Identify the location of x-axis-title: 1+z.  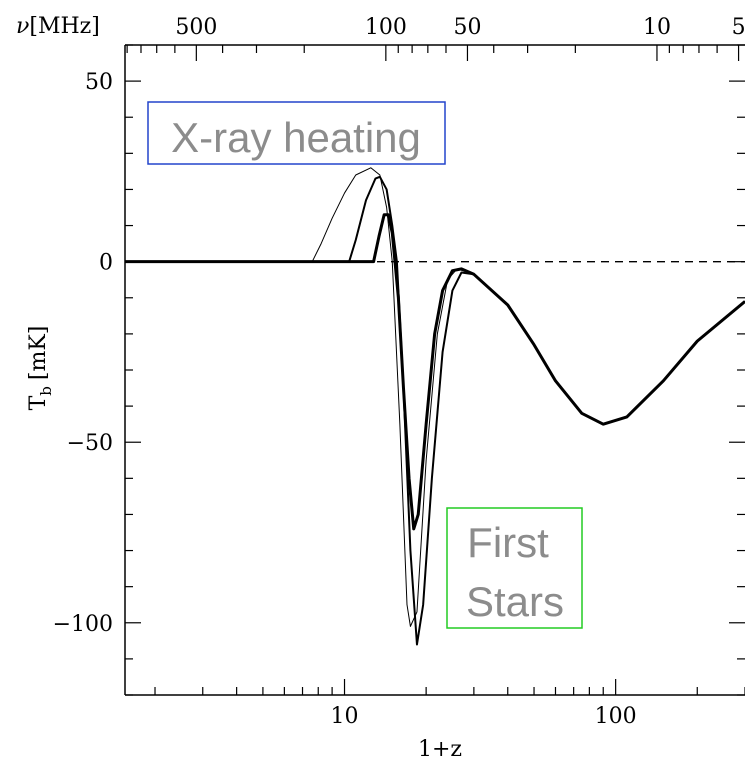
(440, 749).